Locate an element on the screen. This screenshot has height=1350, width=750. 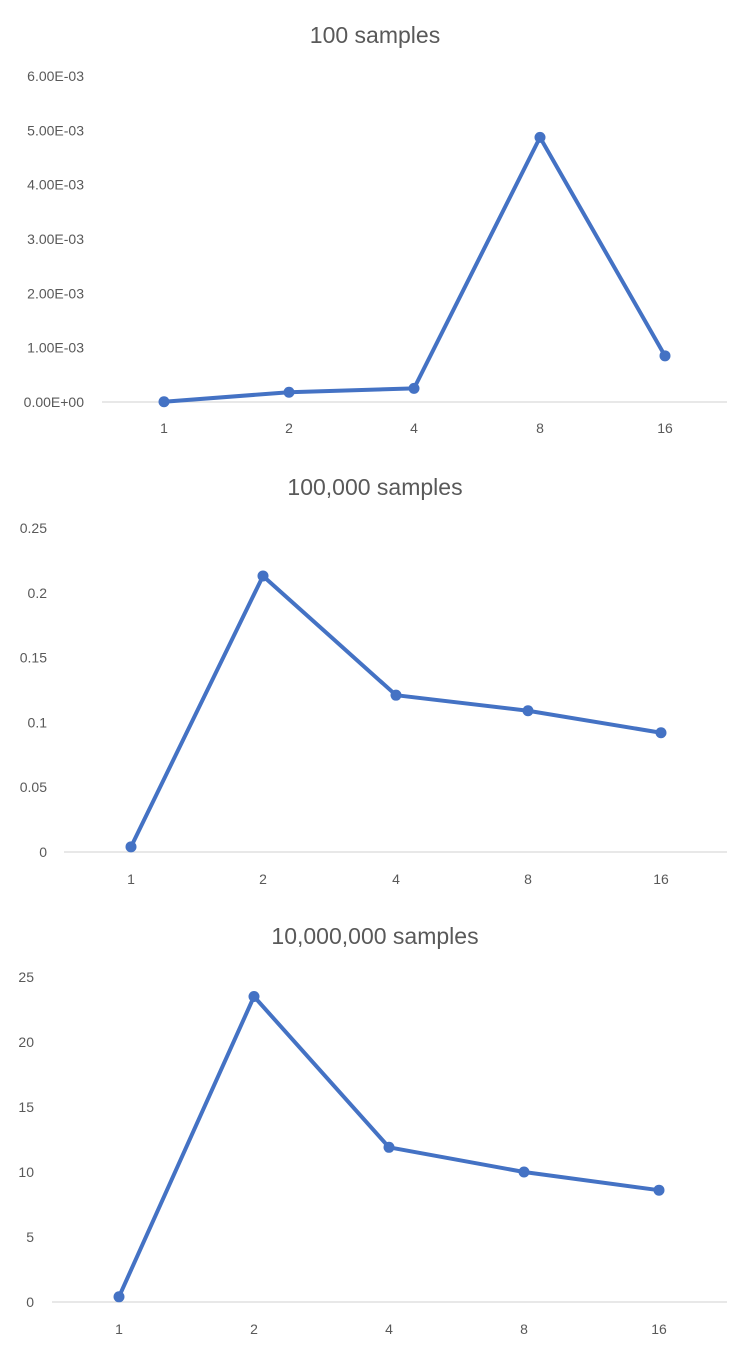
y-tick-label: 0.25 is located at coordinates (33, 528).